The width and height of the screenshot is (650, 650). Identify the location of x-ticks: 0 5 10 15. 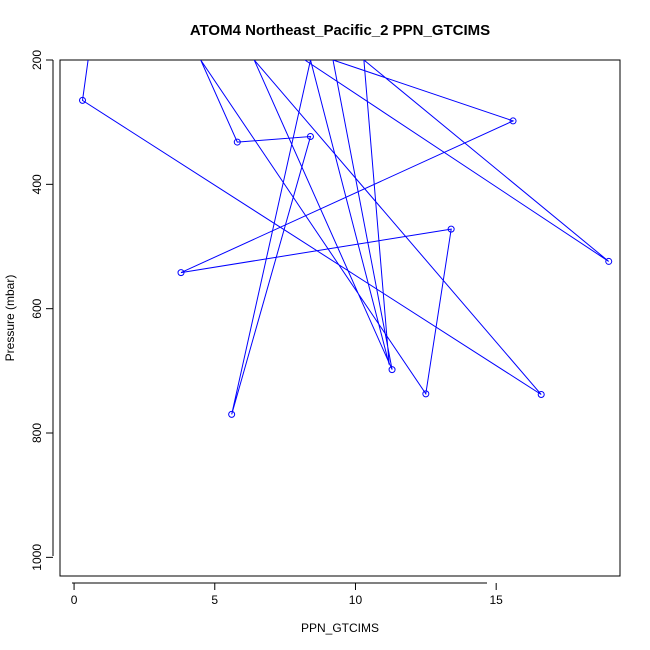
(287, 595).